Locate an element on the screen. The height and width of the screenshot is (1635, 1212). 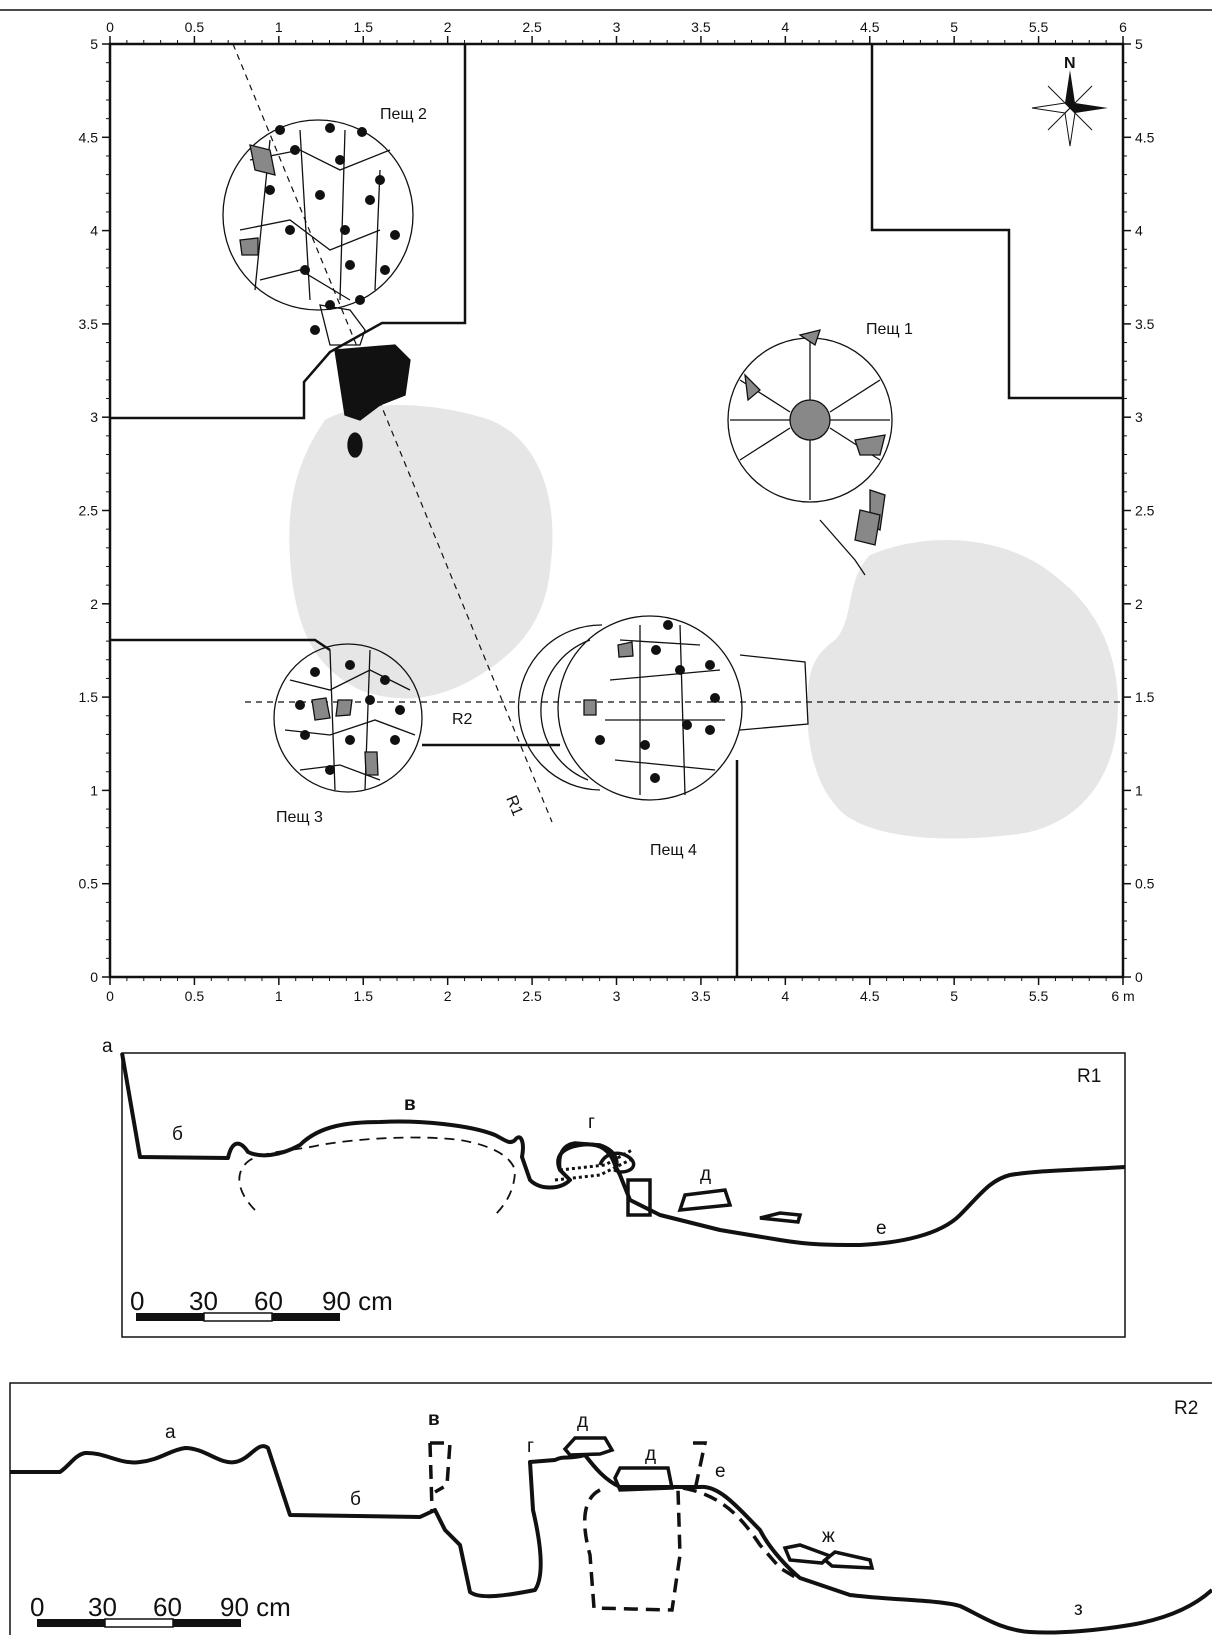
x-tick-label-top: 2 is located at coordinates (448, 27).